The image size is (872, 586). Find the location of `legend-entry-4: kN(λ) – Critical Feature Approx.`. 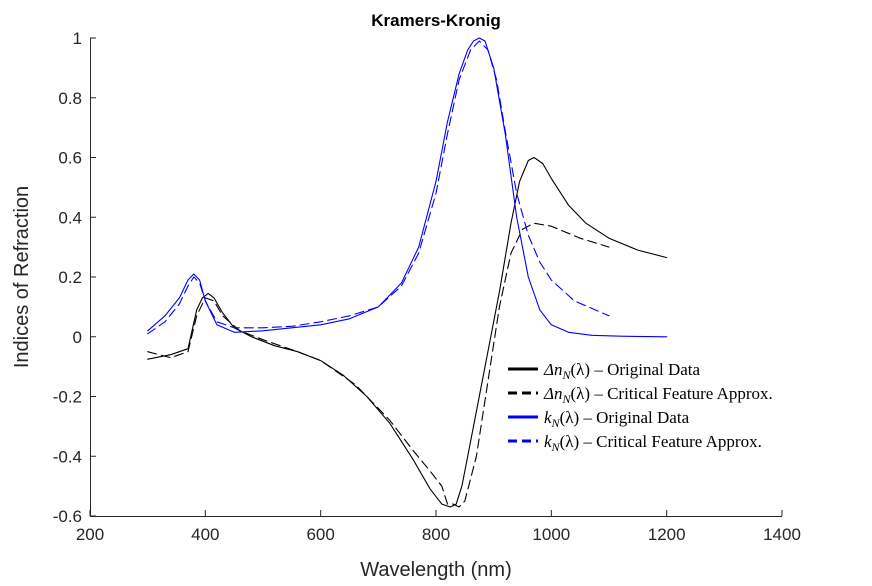

legend-entry-4: kN(λ) – Critical Feature Approx. is located at coordinates (653, 443).